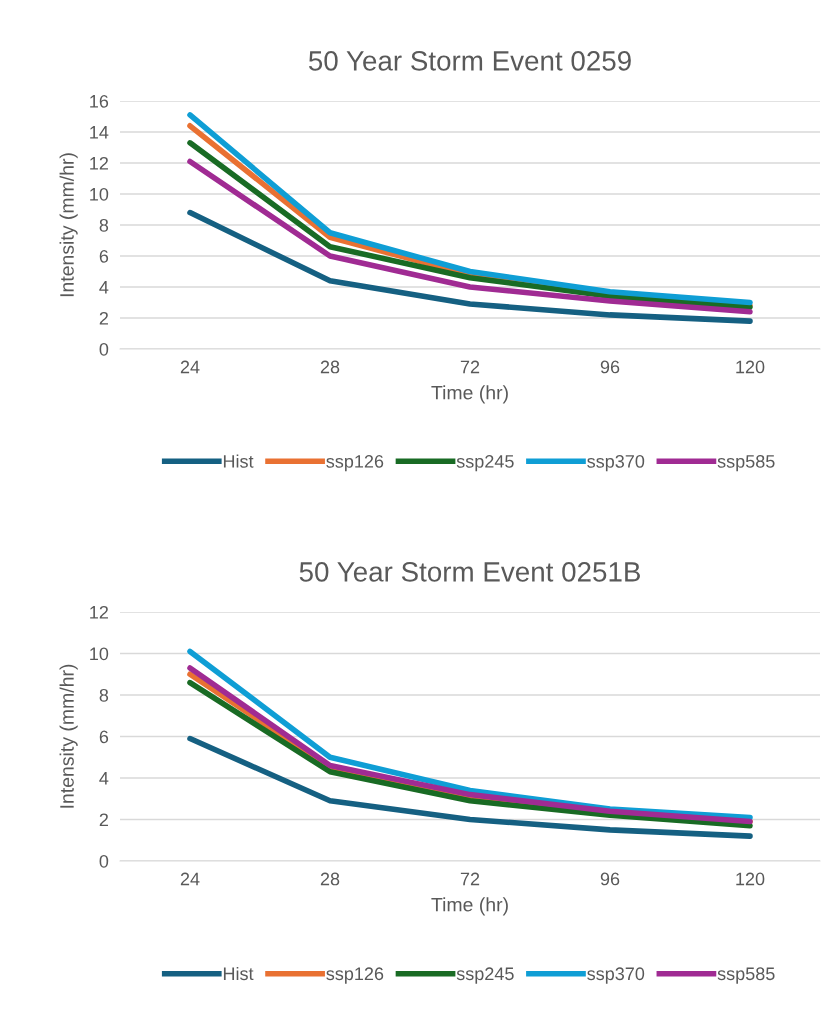  What do you see at coordinates (99, 132) in the screenshot?
I see `y-tick-label: 14` at bounding box center [99, 132].